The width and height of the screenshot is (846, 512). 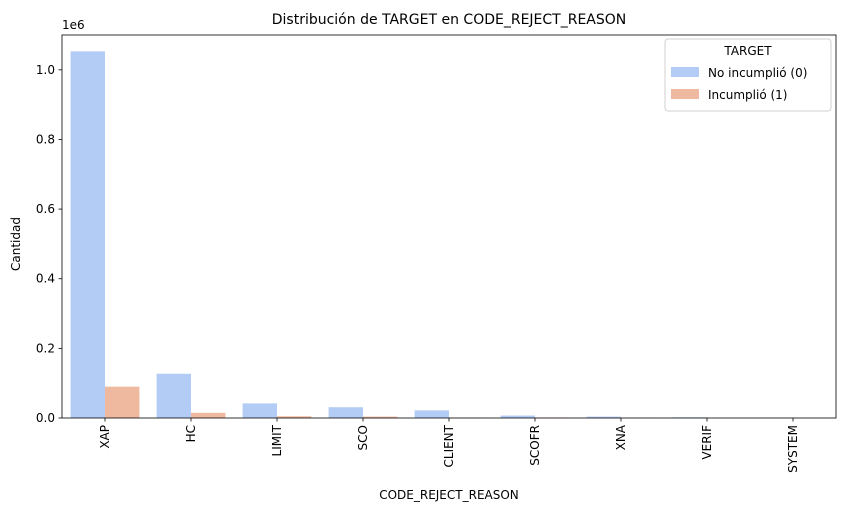 What do you see at coordinates (45, 418) in the screenshot?
I see `y-tick-label: 0.0` at bounding box center [45, 418].